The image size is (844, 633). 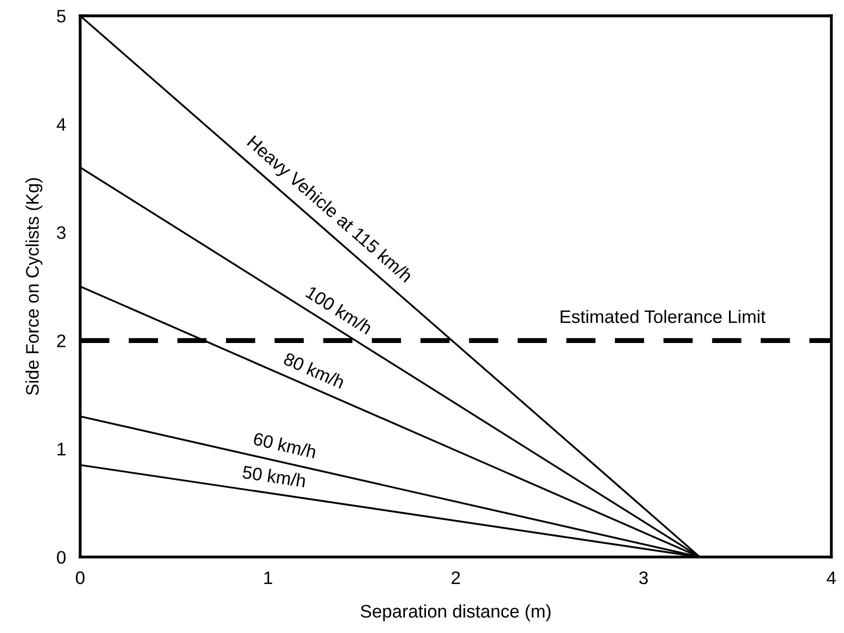 I want to click on y-tick-label: 5, so click(x=61, y=16).